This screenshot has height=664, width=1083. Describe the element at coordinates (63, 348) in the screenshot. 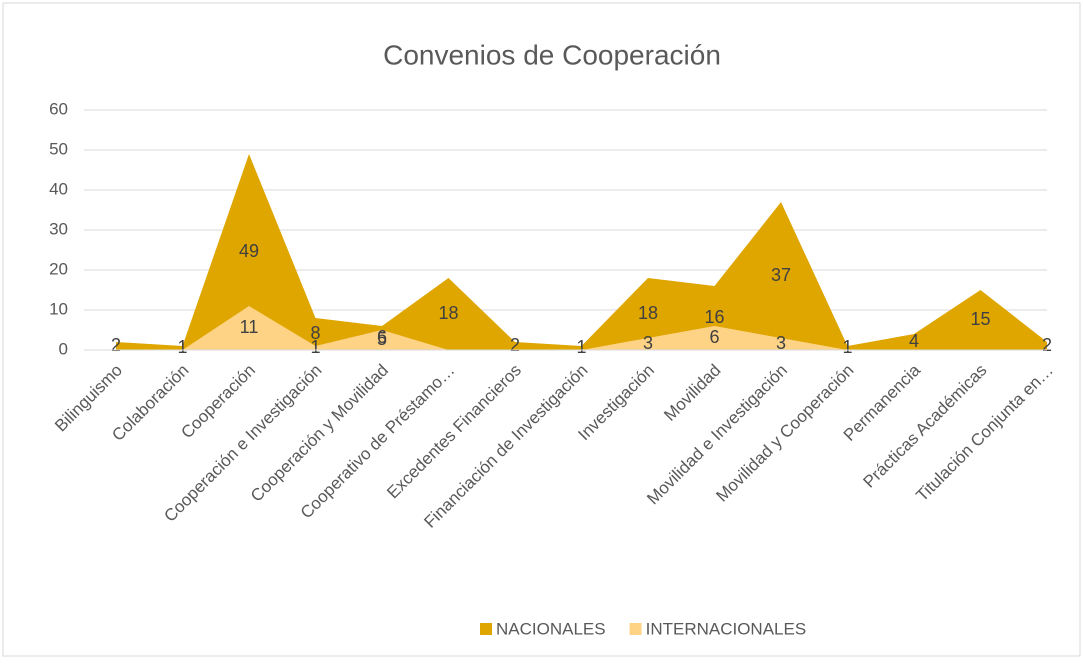

I see `y-tick-label: 0` at that location.